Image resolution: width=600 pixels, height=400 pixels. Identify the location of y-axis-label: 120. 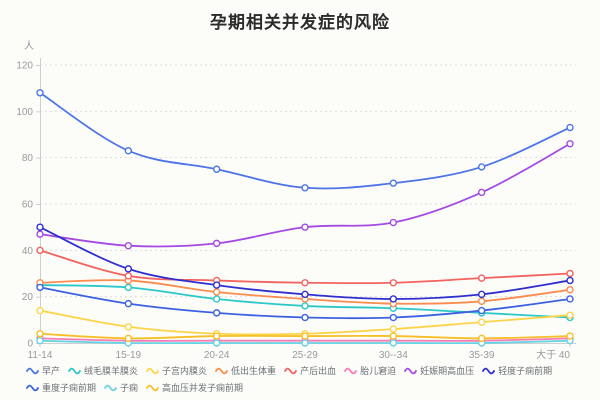
(24, 66).